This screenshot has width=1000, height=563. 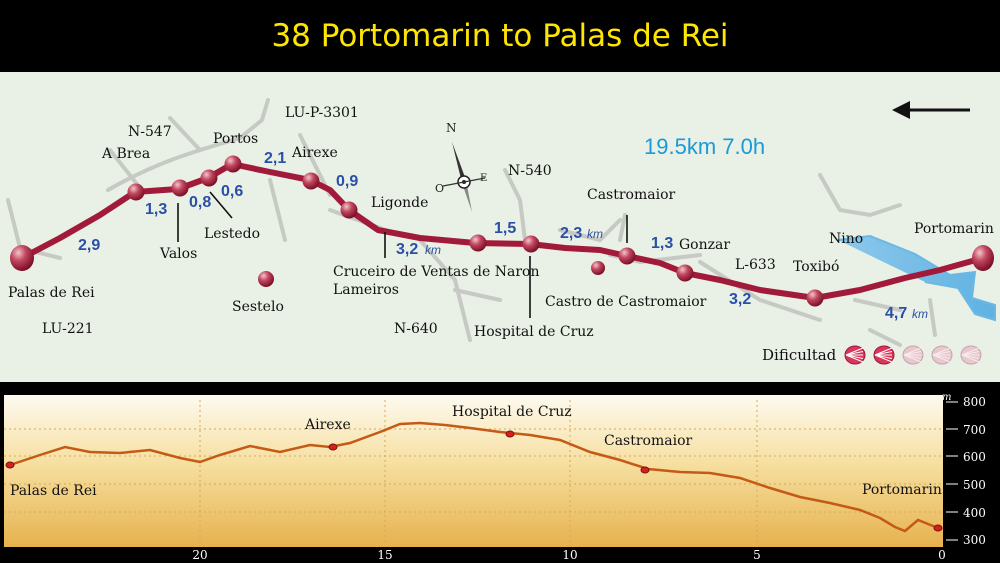 I want to click on distance-label: 1,5, so click(x=505, y=228).